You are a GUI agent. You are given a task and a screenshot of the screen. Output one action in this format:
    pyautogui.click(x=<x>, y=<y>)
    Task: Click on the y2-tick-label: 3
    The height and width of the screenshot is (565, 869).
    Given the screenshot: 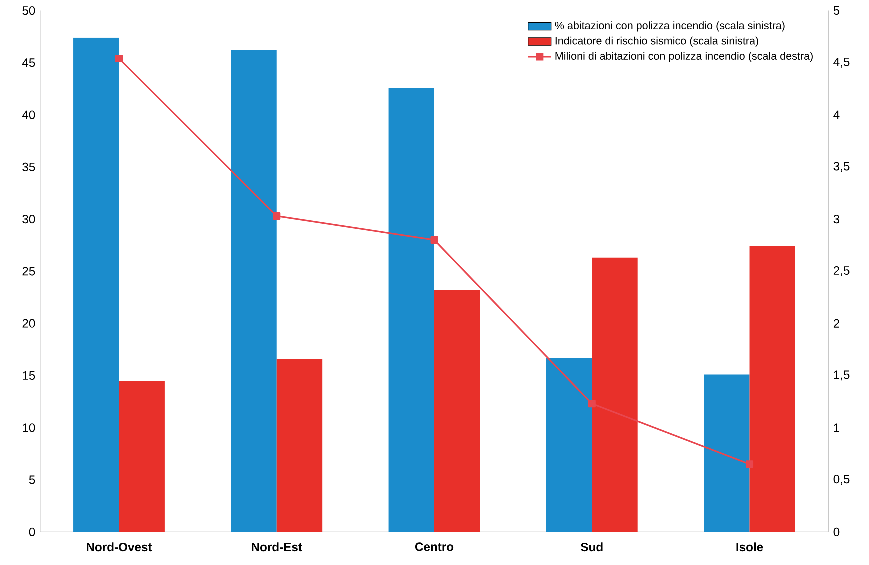 What is the action you would take?
    pyautogui.click(x=837, y=219)
    